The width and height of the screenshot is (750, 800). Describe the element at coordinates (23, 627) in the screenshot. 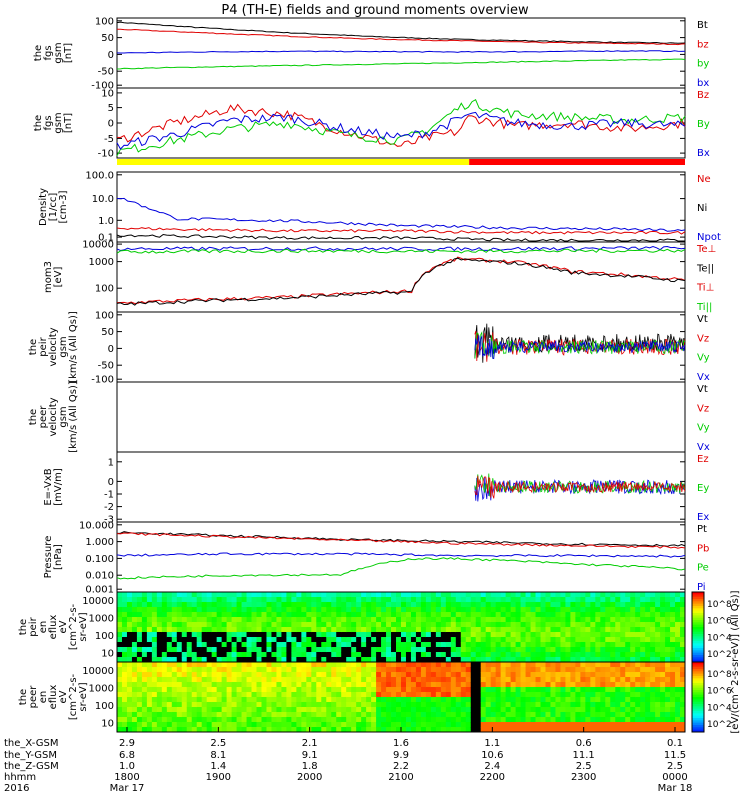

I see `y-axis-label: the` at that location.